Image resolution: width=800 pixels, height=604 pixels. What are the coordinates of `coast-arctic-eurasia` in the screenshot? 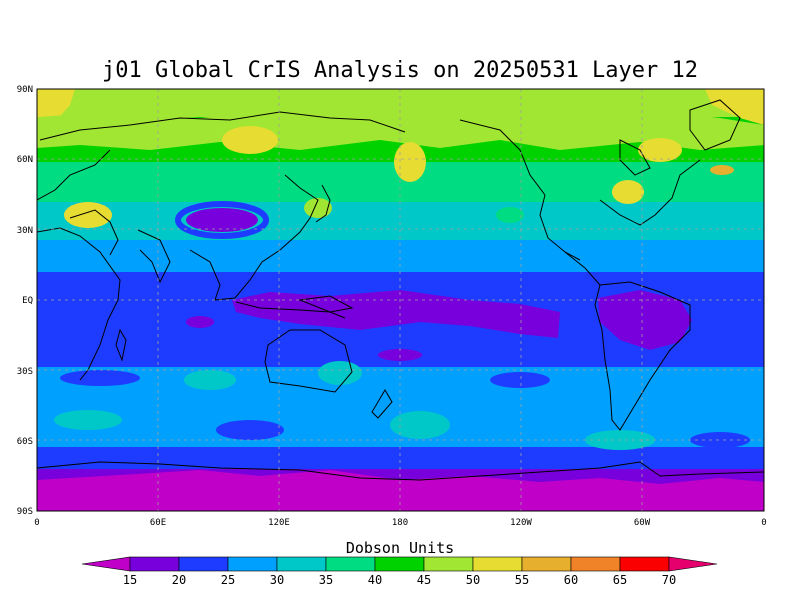 It's located at (222, 126).